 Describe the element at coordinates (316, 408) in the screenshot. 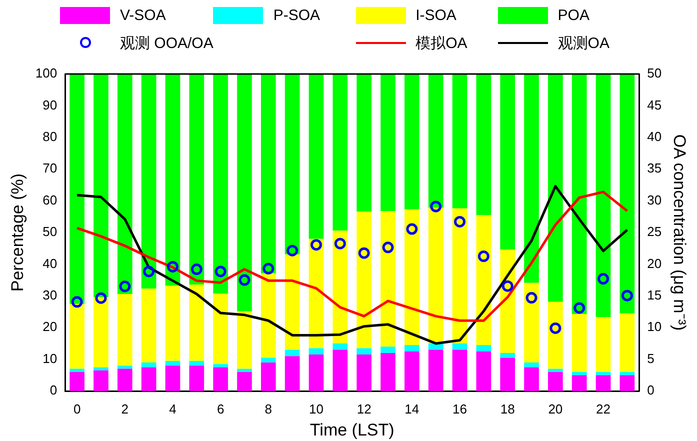

I see `x-tick-label: 10` at that location.